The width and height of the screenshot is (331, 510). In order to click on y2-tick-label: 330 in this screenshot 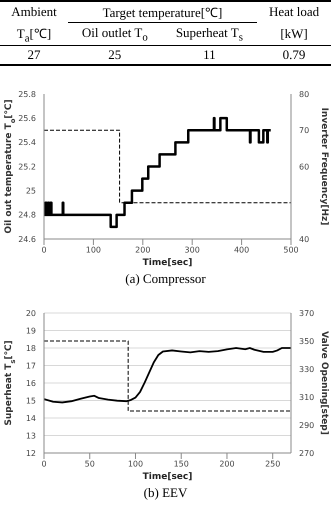, I will do `click(306, 369)`.